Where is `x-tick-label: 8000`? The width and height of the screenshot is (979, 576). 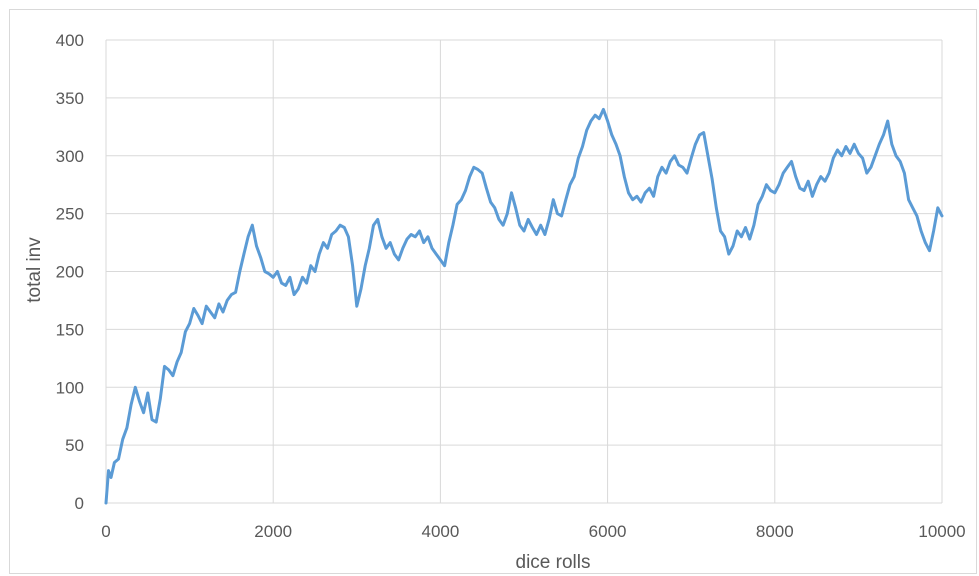
x-tick-label: 8000 is located at coordinates (775, 531).